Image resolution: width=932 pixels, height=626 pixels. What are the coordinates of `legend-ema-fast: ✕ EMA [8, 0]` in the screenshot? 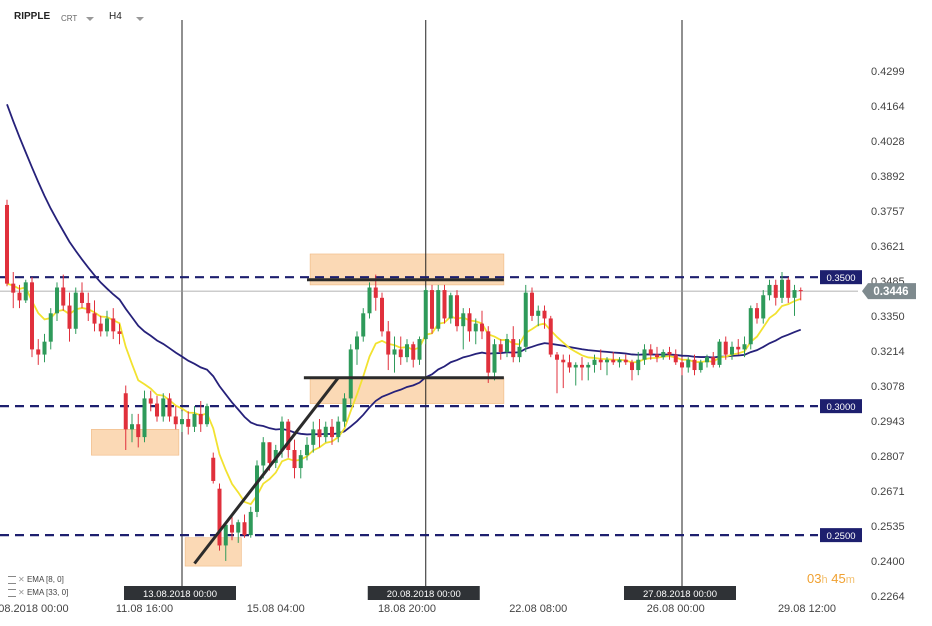 It's located at (36, 579).